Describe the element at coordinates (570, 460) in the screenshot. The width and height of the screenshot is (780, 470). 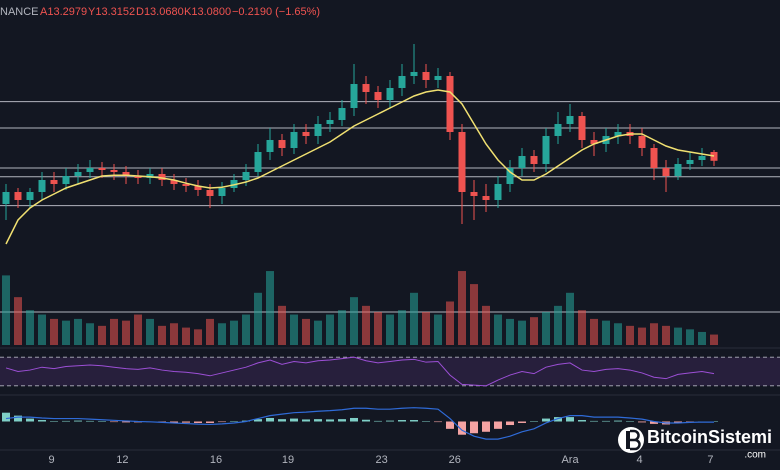
I see `x-tick-label: Ara` at that location.